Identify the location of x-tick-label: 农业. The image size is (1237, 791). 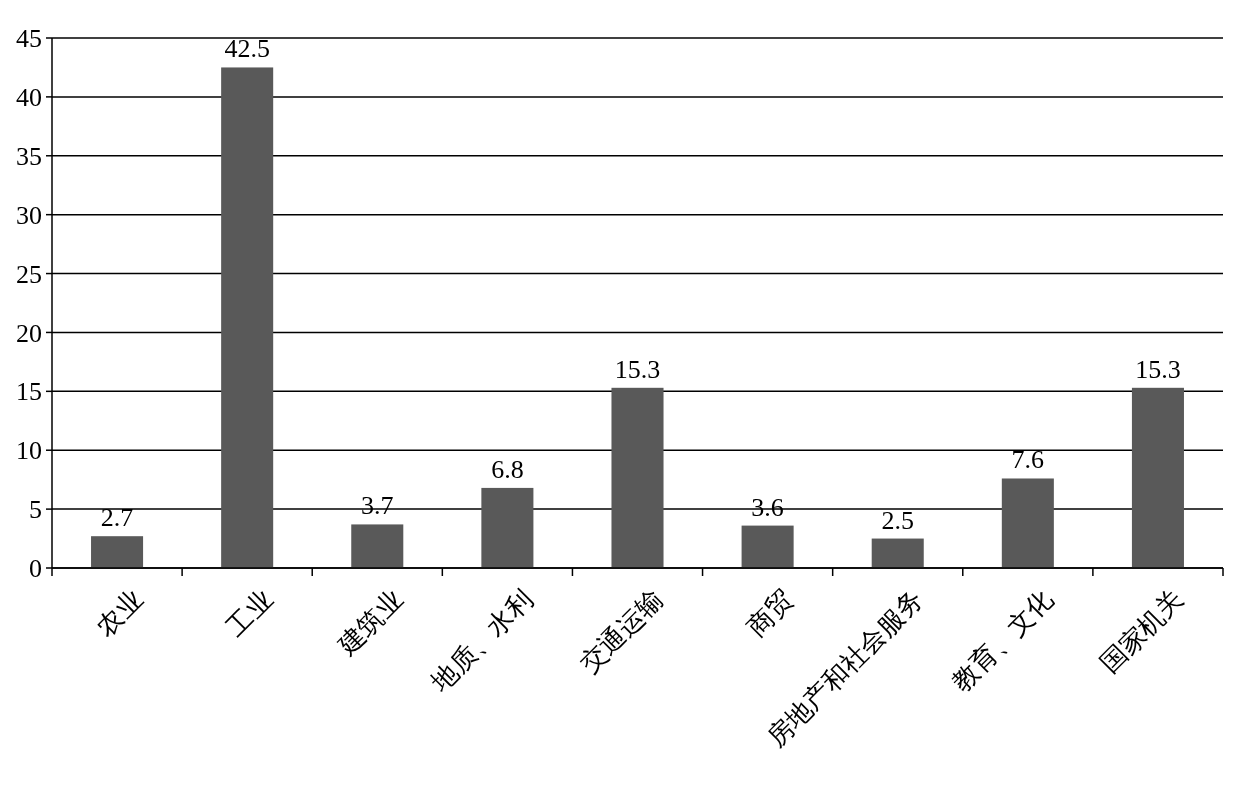
(119, 613).